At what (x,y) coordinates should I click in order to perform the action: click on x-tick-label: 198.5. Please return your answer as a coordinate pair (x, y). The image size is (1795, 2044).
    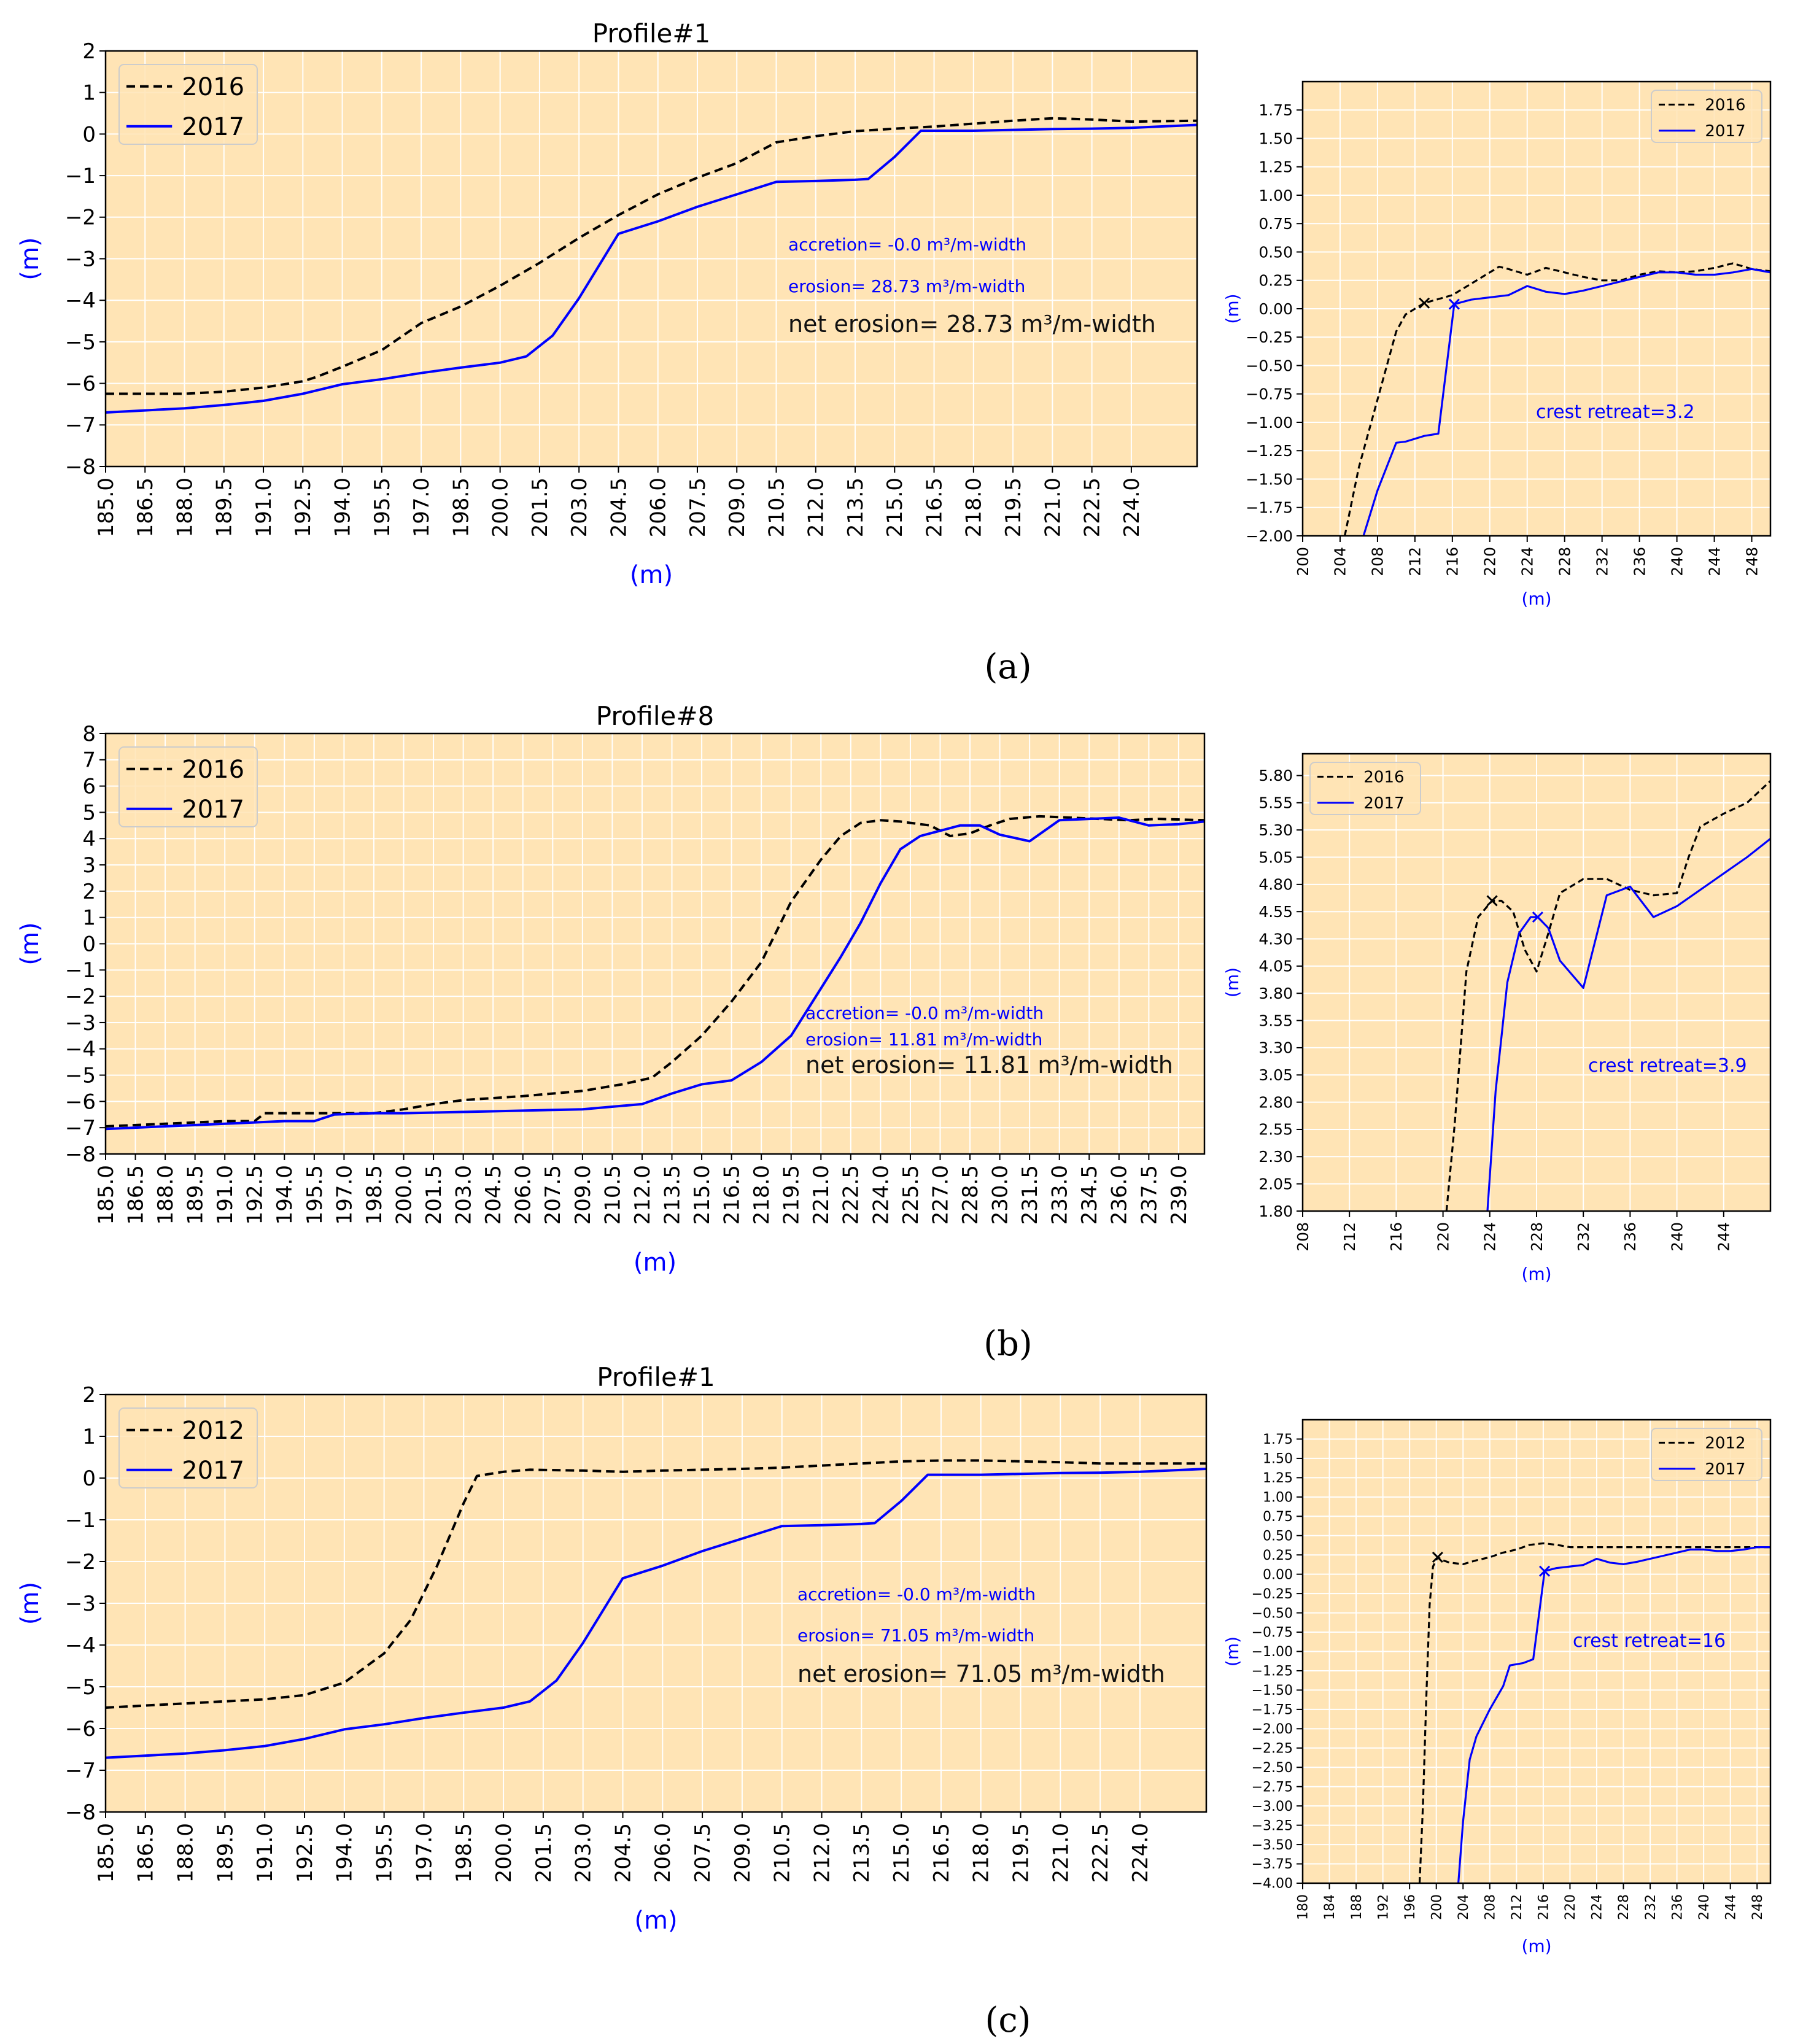
    Looking at the image, I should click on (461, 508).